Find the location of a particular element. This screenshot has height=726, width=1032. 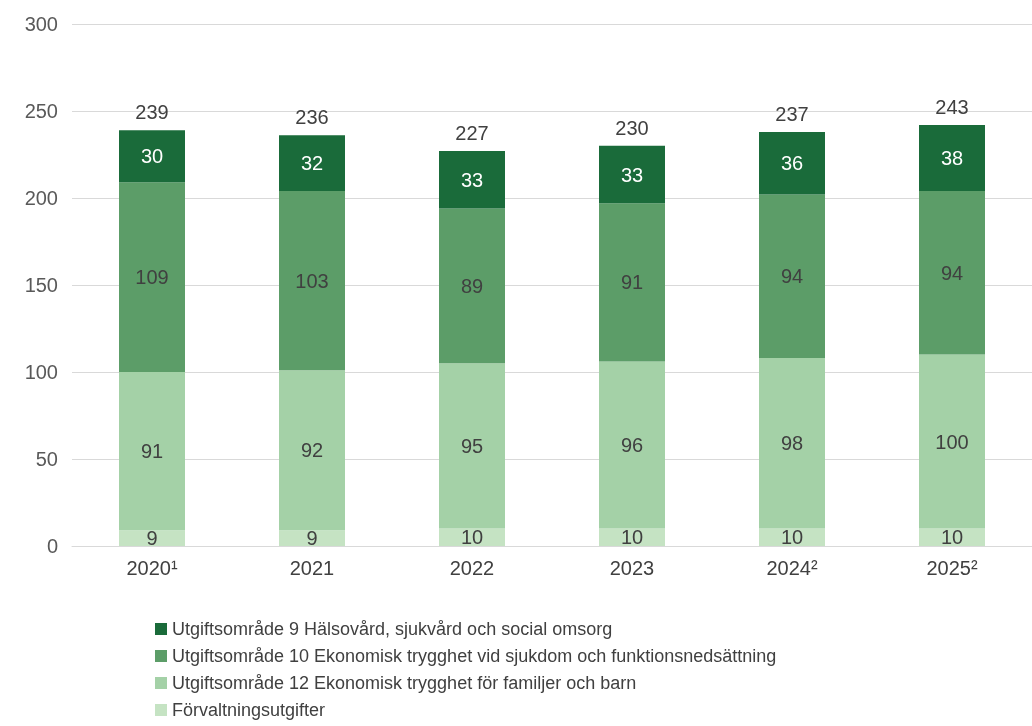

data-label: 98 is located at coordinates (792, 443).